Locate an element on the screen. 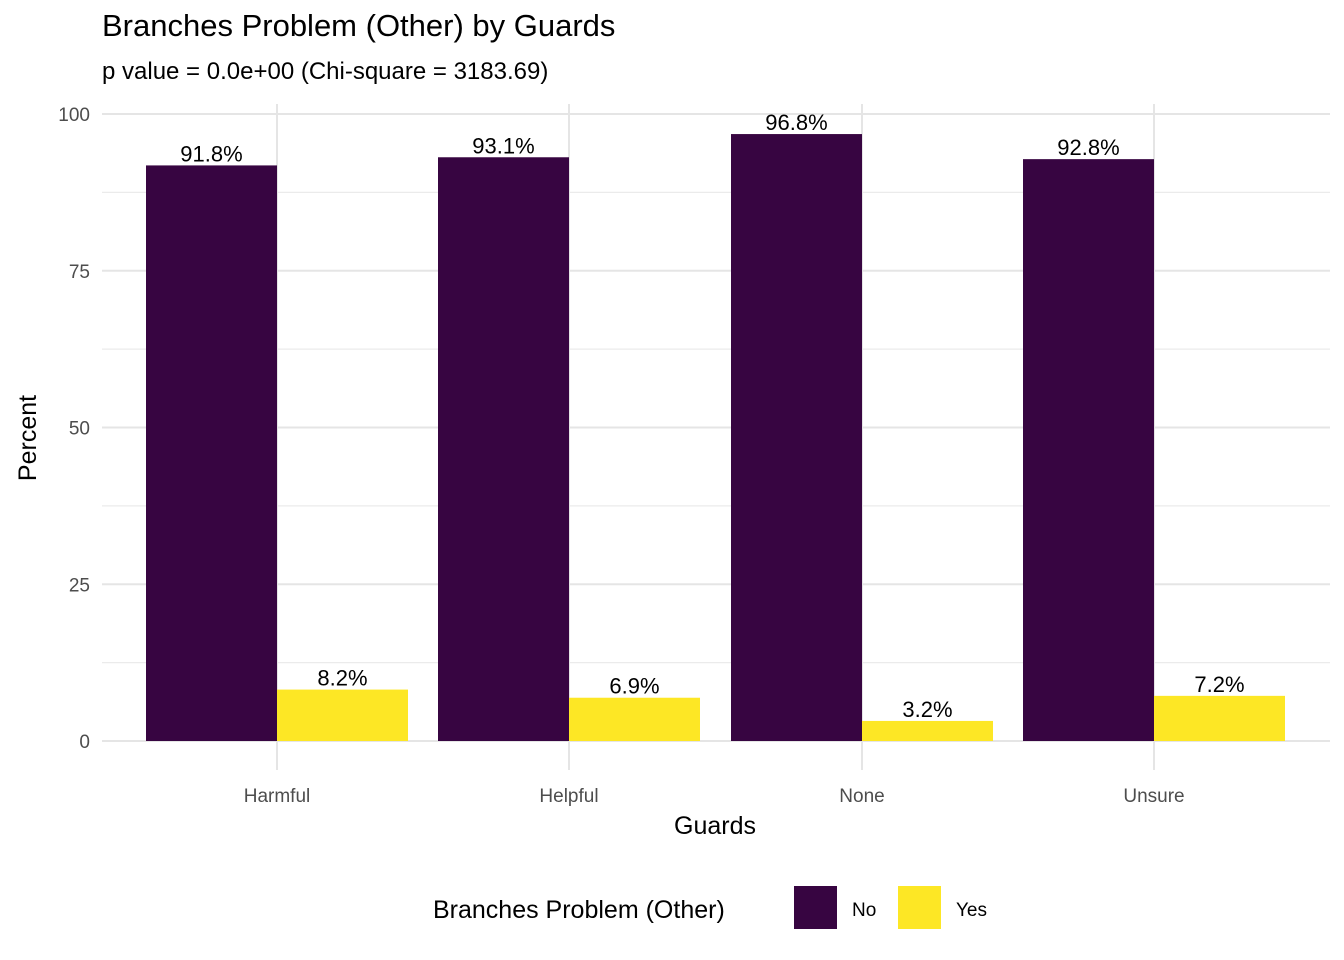 This screenshot has height=960, width=1344. data-label: 8.2% is located at coordinates (342, 678).